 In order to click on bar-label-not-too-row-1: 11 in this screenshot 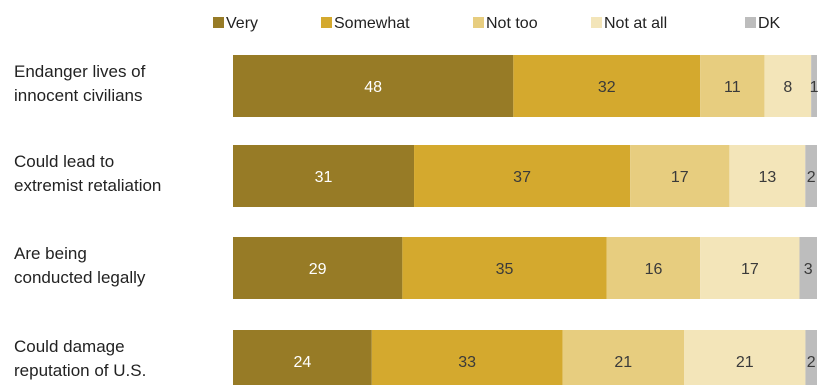, I will do `click(732, 87)`.